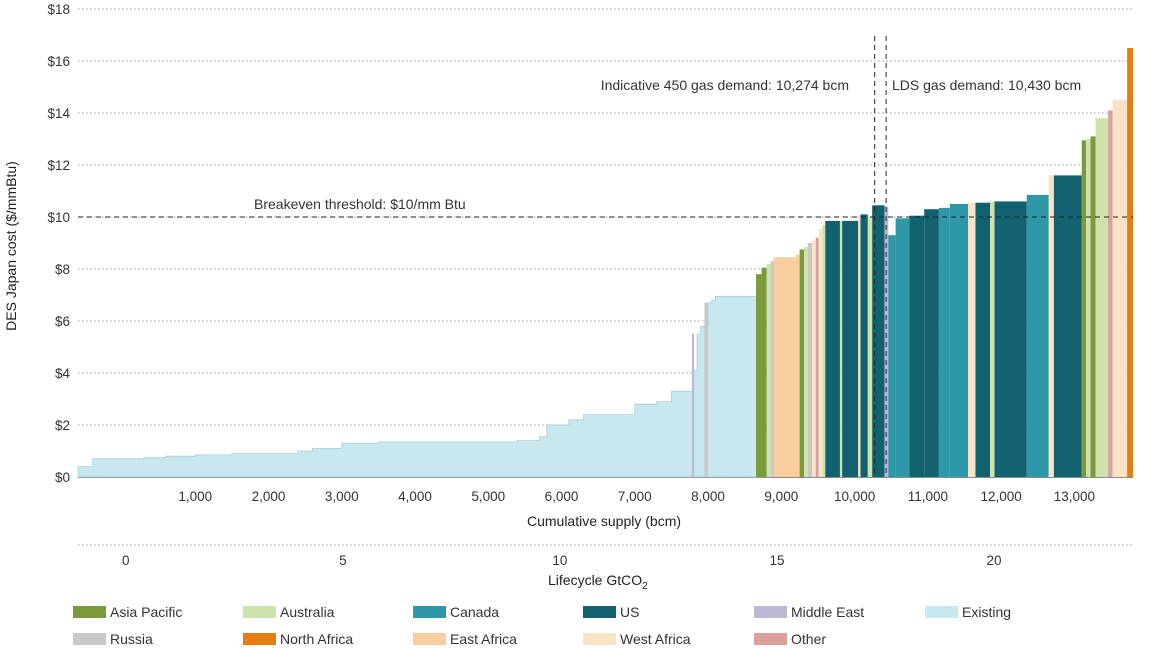  I want to click on lds-demand-label: LDS gas demand: 10,430 bcm, so click(986, 85).